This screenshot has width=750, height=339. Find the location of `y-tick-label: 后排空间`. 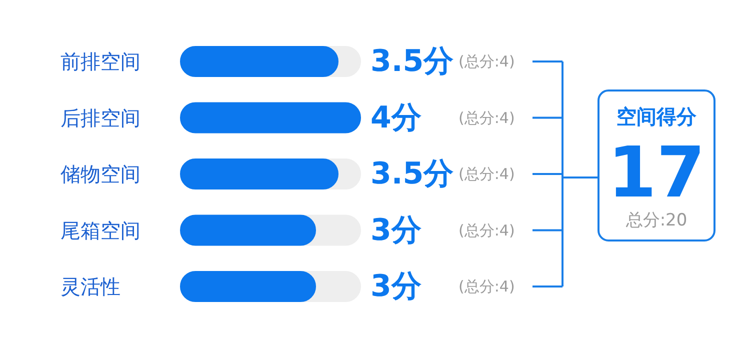

y-tick-label: 后排空间 is located at coordinates (100, 118).